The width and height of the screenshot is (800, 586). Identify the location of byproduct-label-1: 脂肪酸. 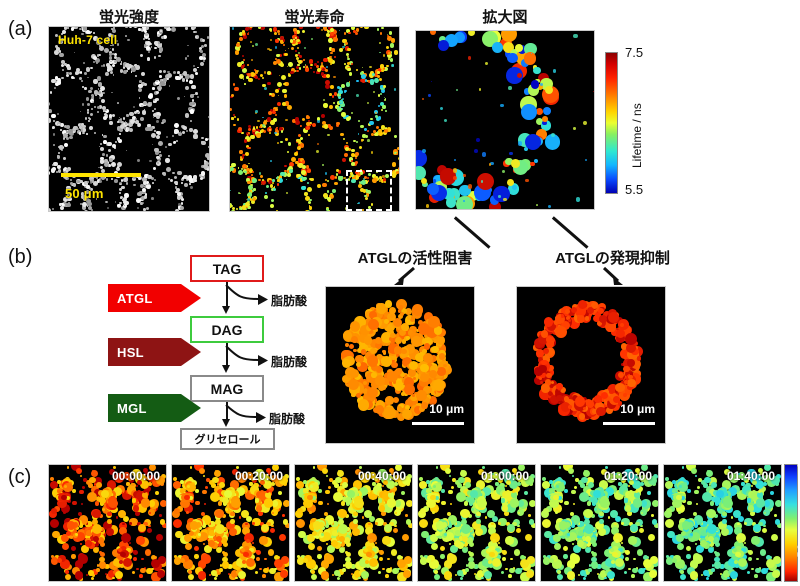
(289, 301).